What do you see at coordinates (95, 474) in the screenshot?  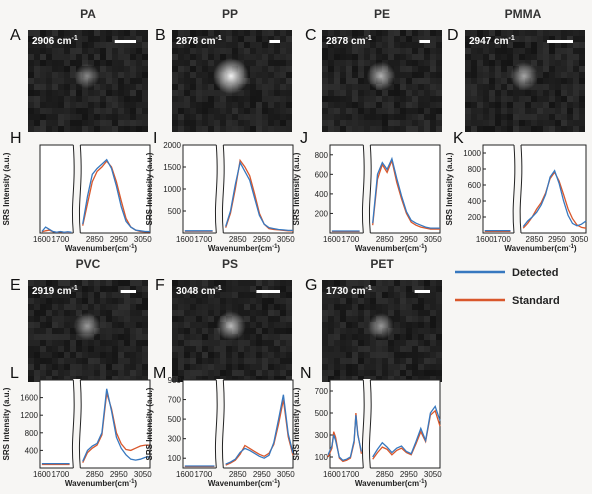 I see `x-tick-label: 2850` at bounding box center [95, 474].